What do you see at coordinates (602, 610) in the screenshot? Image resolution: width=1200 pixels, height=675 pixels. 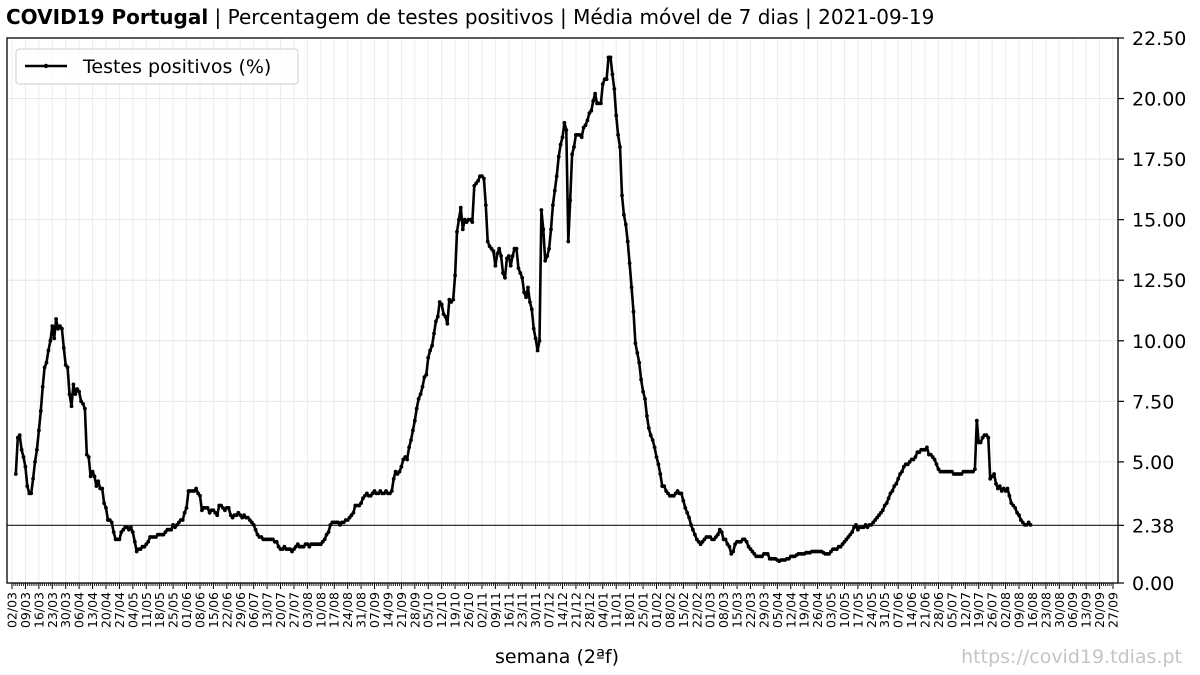 I see `x-tick-label: 04/01` at bounding box center [602, 610].